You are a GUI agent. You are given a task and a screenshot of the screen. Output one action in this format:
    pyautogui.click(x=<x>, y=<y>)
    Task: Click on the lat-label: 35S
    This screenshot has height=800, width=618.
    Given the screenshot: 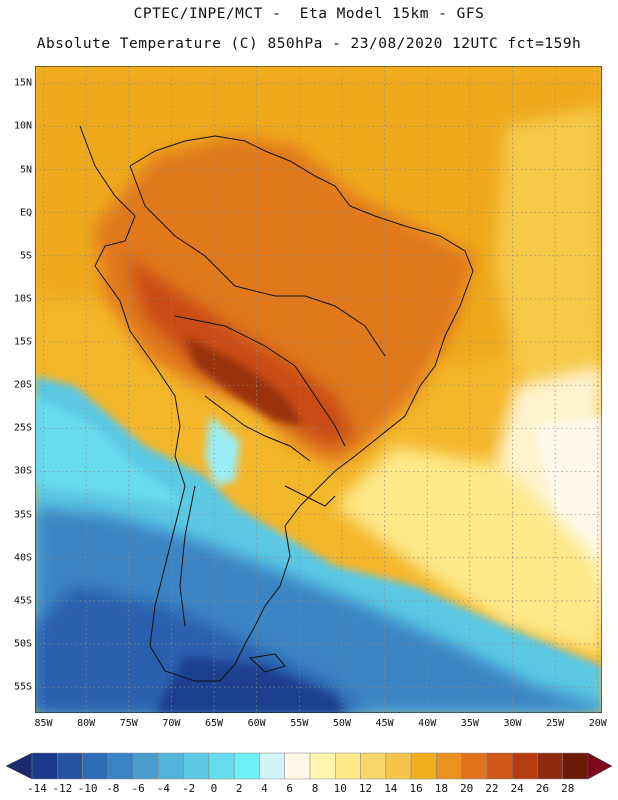 What is the action you would take?
    pyautogui.click(x=22, y=515)
    